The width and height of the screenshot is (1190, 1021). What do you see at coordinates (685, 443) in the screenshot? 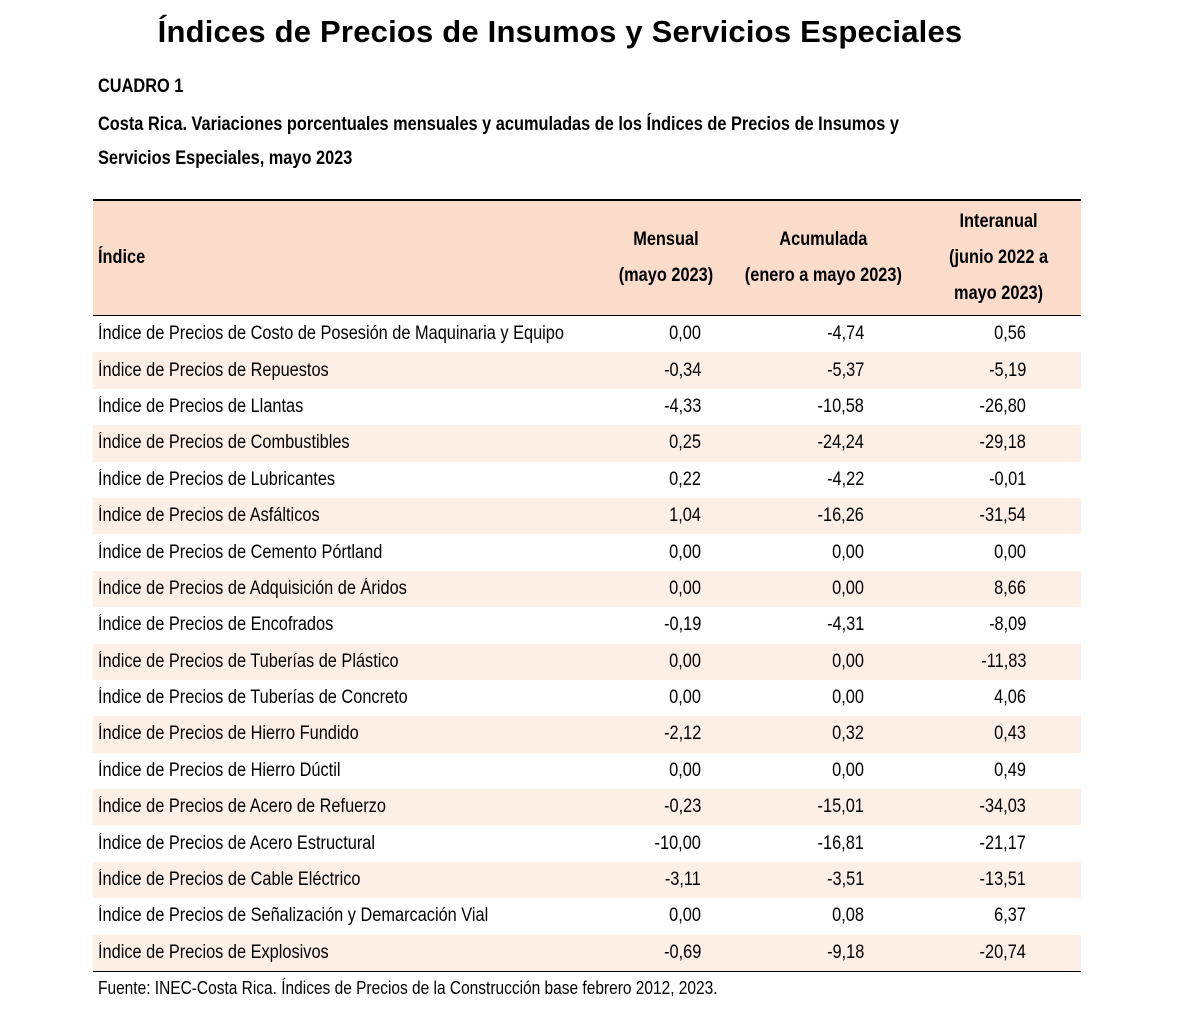
I see `row-monthly-cell-text: 0,25` at bounding box center [685, 443].